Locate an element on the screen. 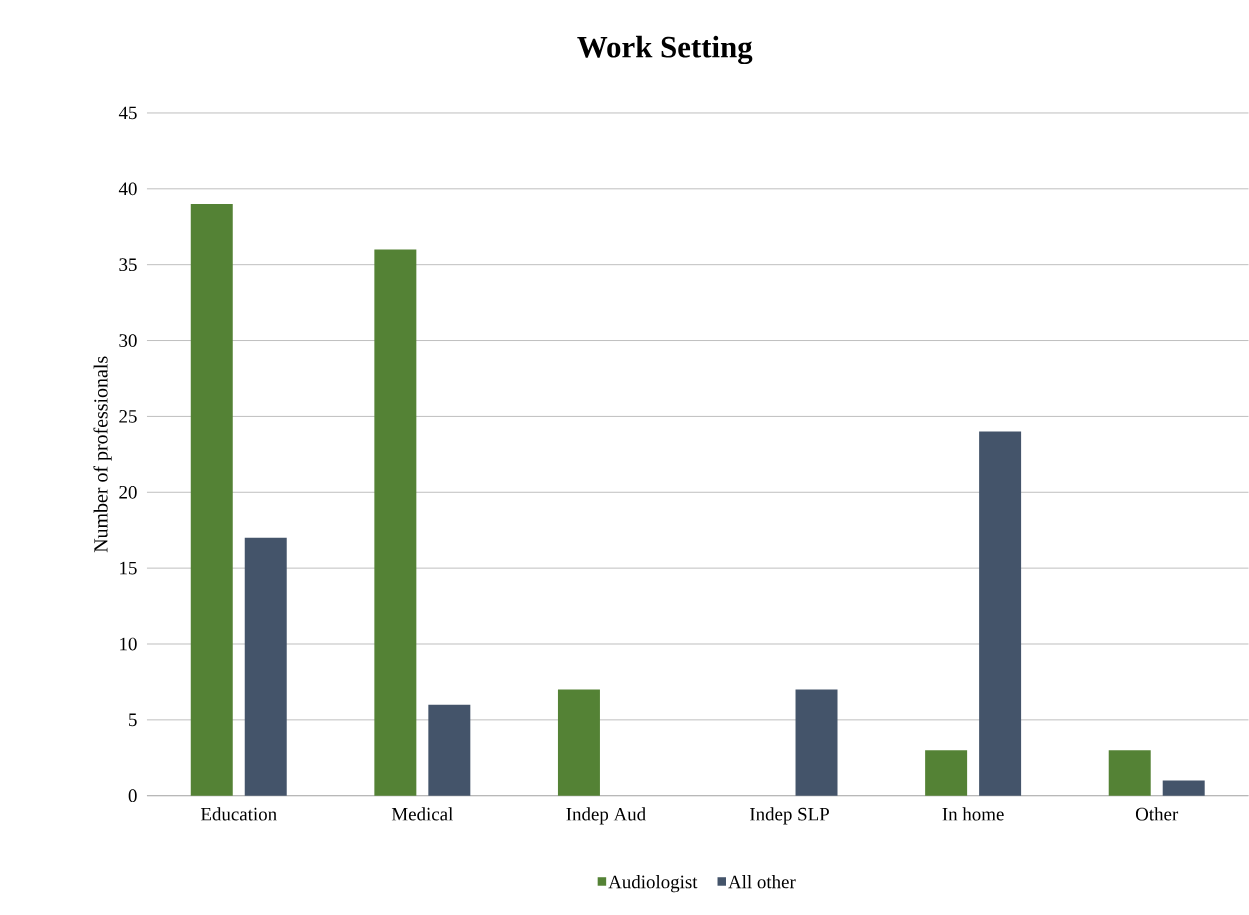 The image size is (1249, 915). x-tick-label: In home is located at coordinates (973, 814).